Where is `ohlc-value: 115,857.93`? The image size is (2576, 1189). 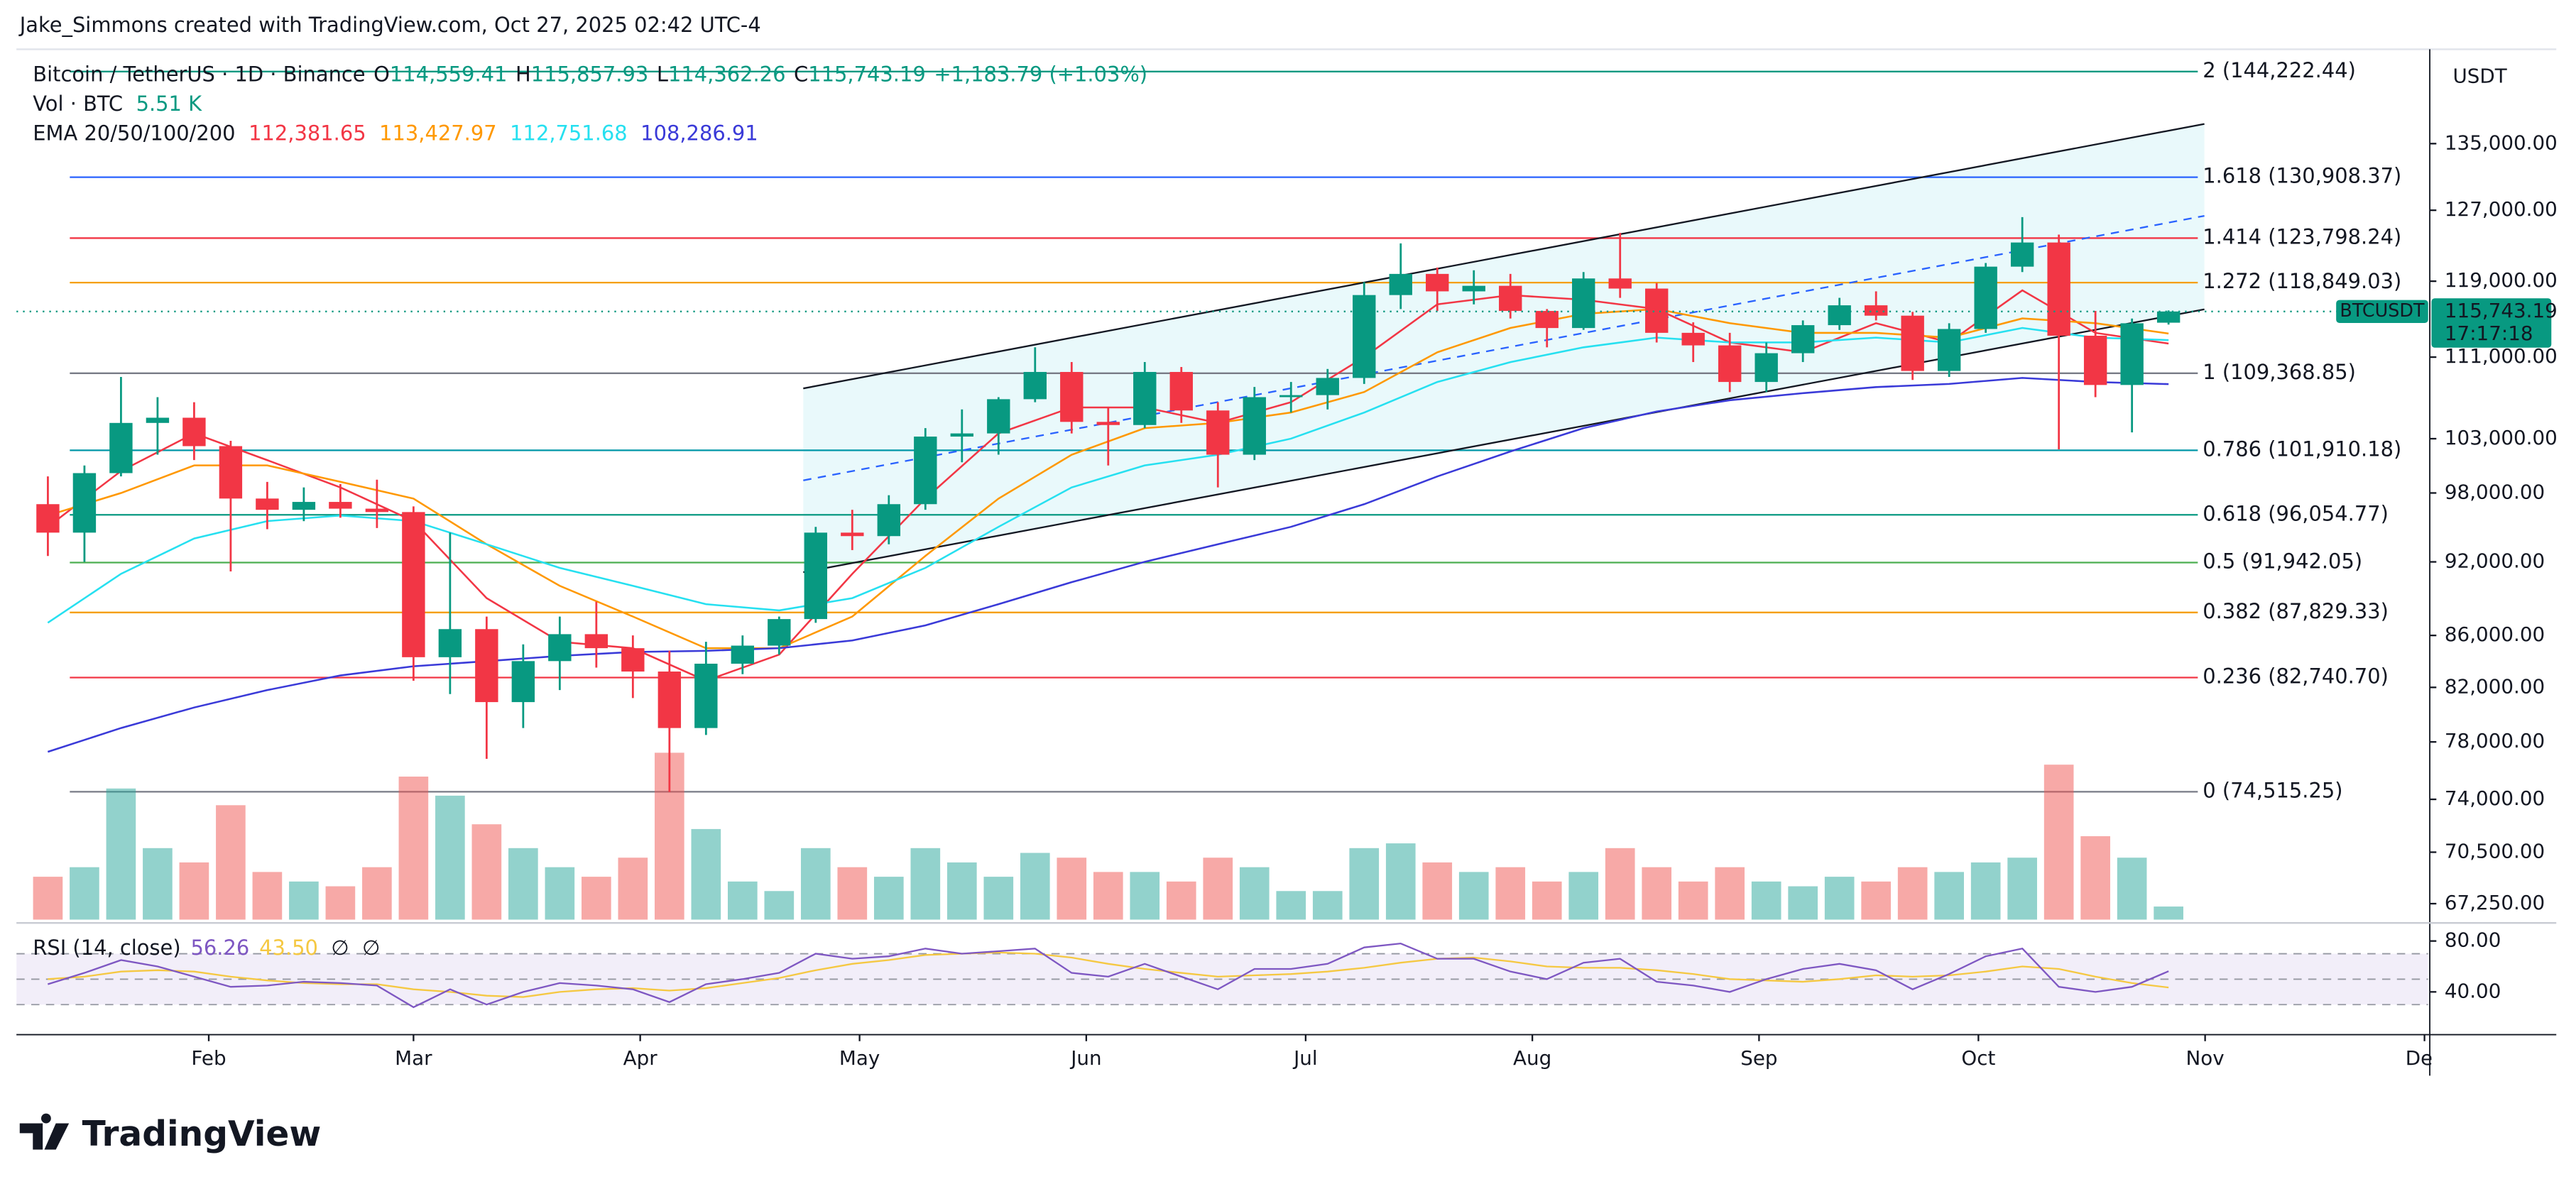 ohlc-value: 115,857.93 is located at coordinates (590, 74).